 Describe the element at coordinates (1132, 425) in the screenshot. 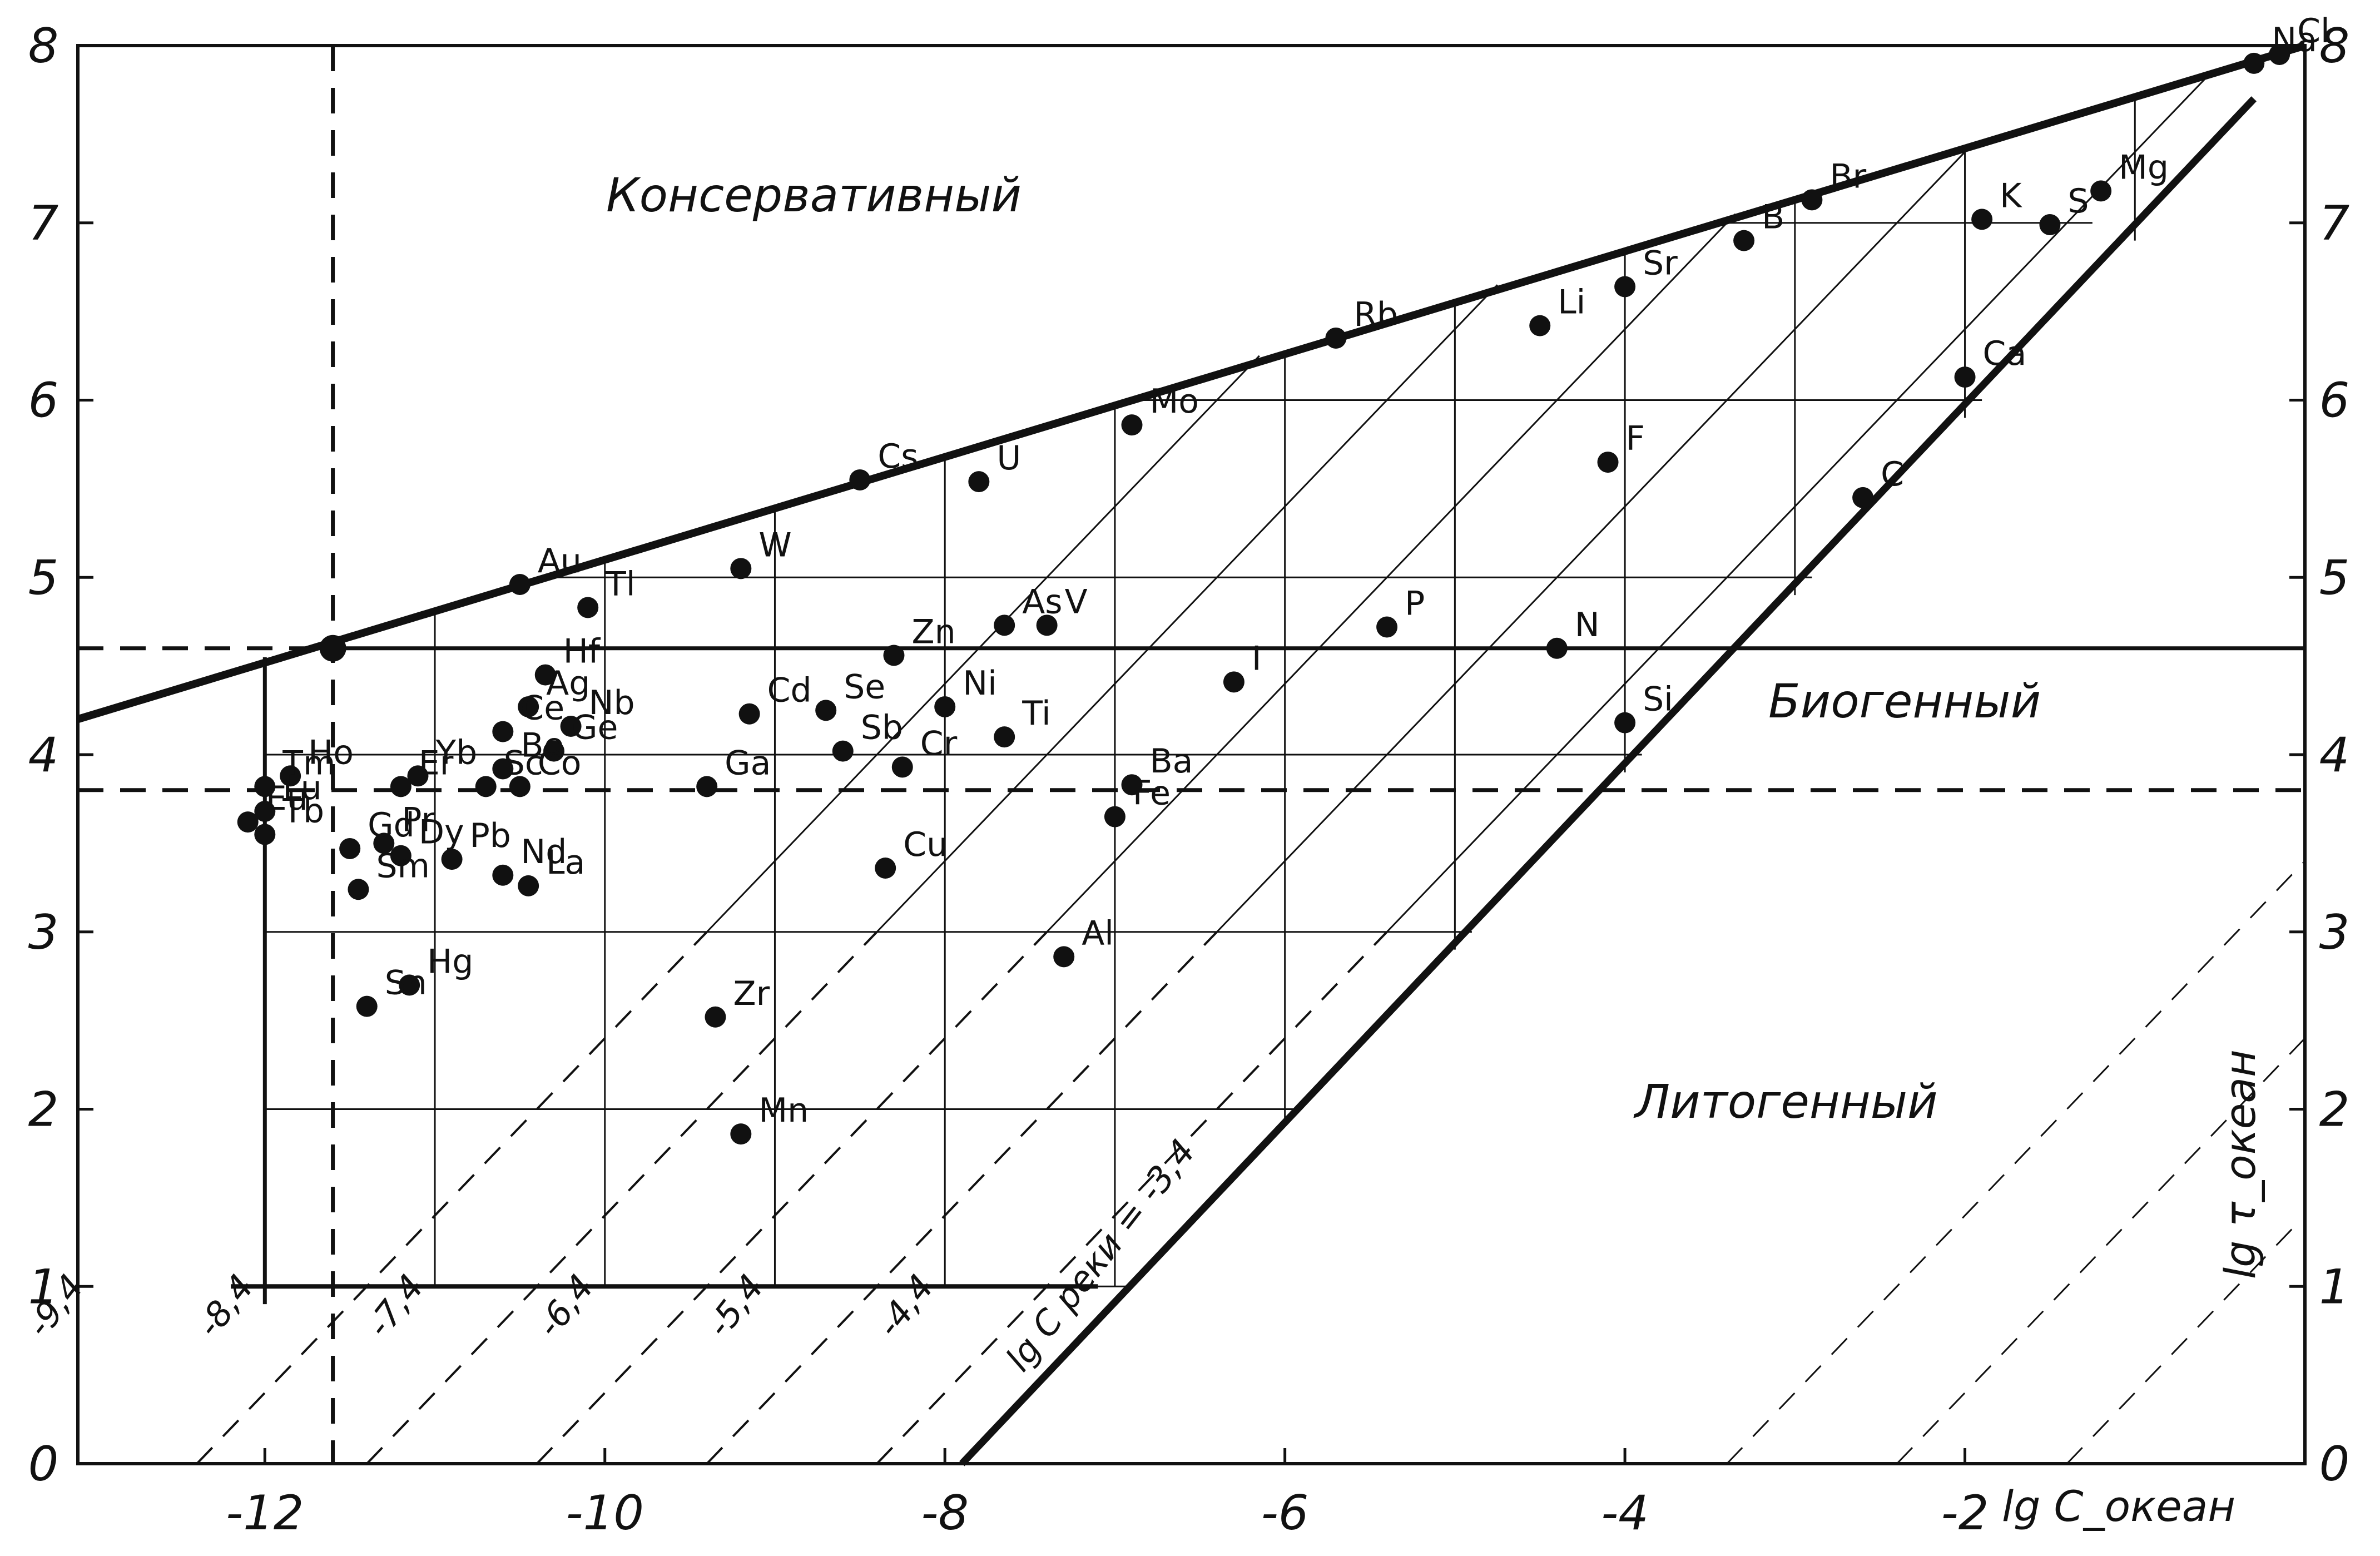

I see `point-mo` at that location.